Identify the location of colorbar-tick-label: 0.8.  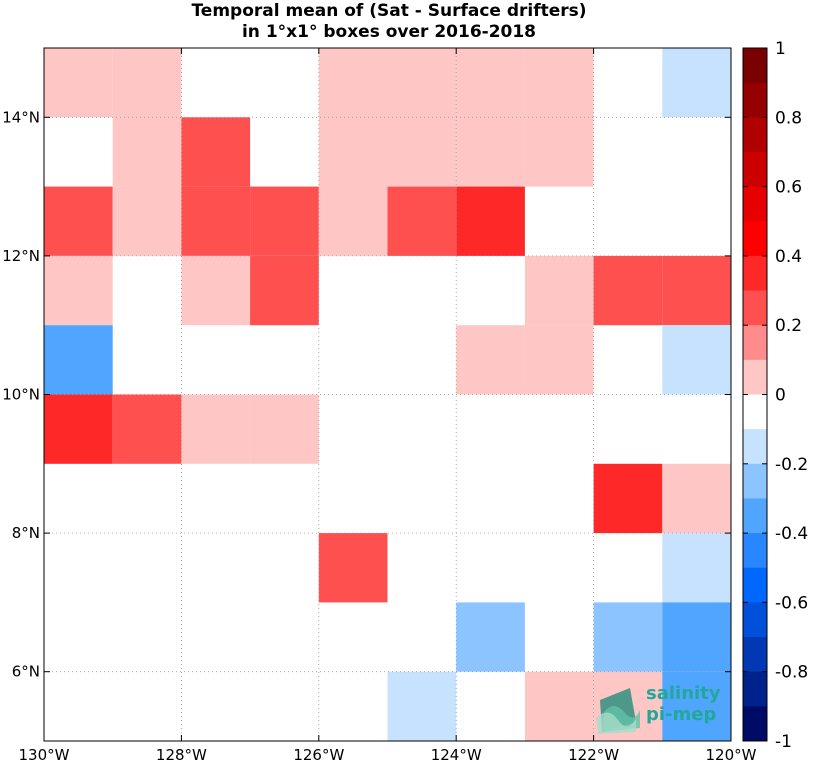
(788, 118).